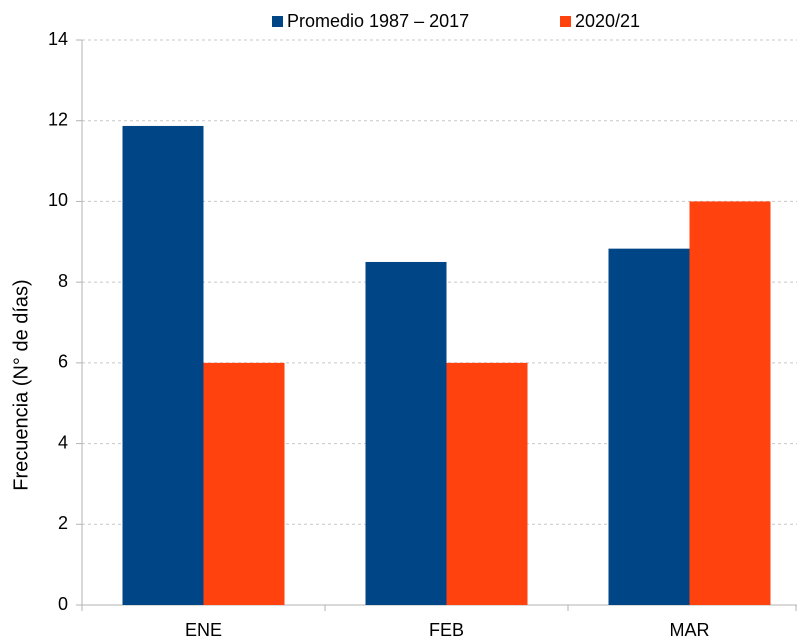  What do you see at coordinates (690, 630) in the screenshot?
I see `x-tick-label: MAR` at bounding box center [690, 630].